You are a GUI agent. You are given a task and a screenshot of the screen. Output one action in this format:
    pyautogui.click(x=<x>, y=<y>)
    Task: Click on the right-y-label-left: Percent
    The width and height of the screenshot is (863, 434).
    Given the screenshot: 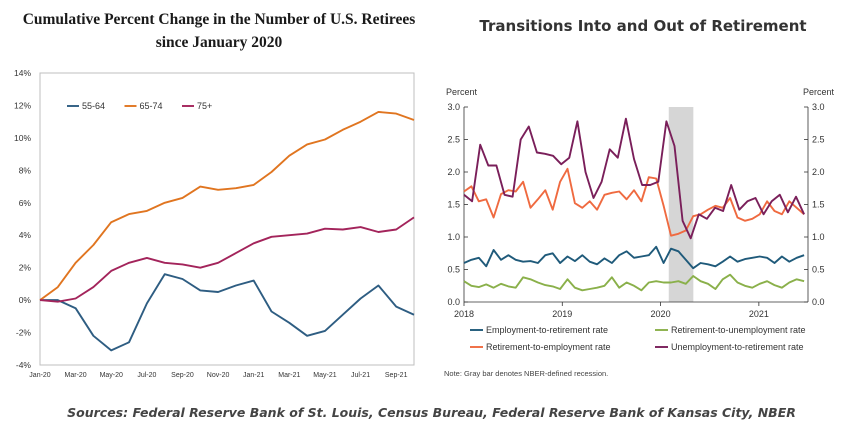 What is the action you would take?
    pyautogui.click(x=462, y=92)
    